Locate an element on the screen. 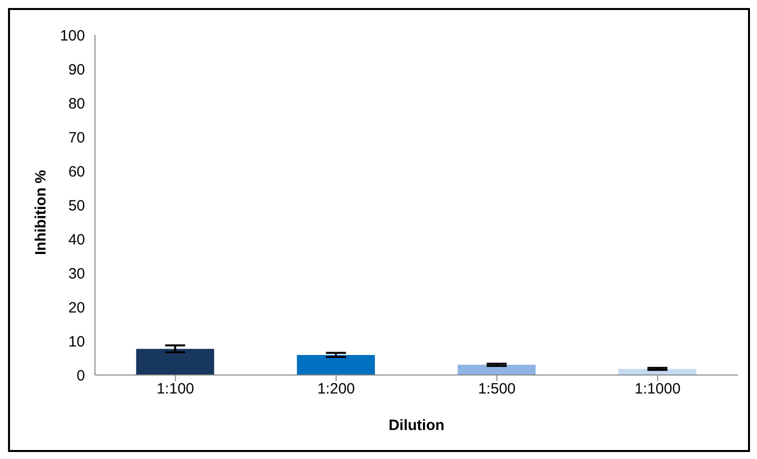 The image size is (757, 459). y-tick-label: 40 is located at coordinates (76, 239).